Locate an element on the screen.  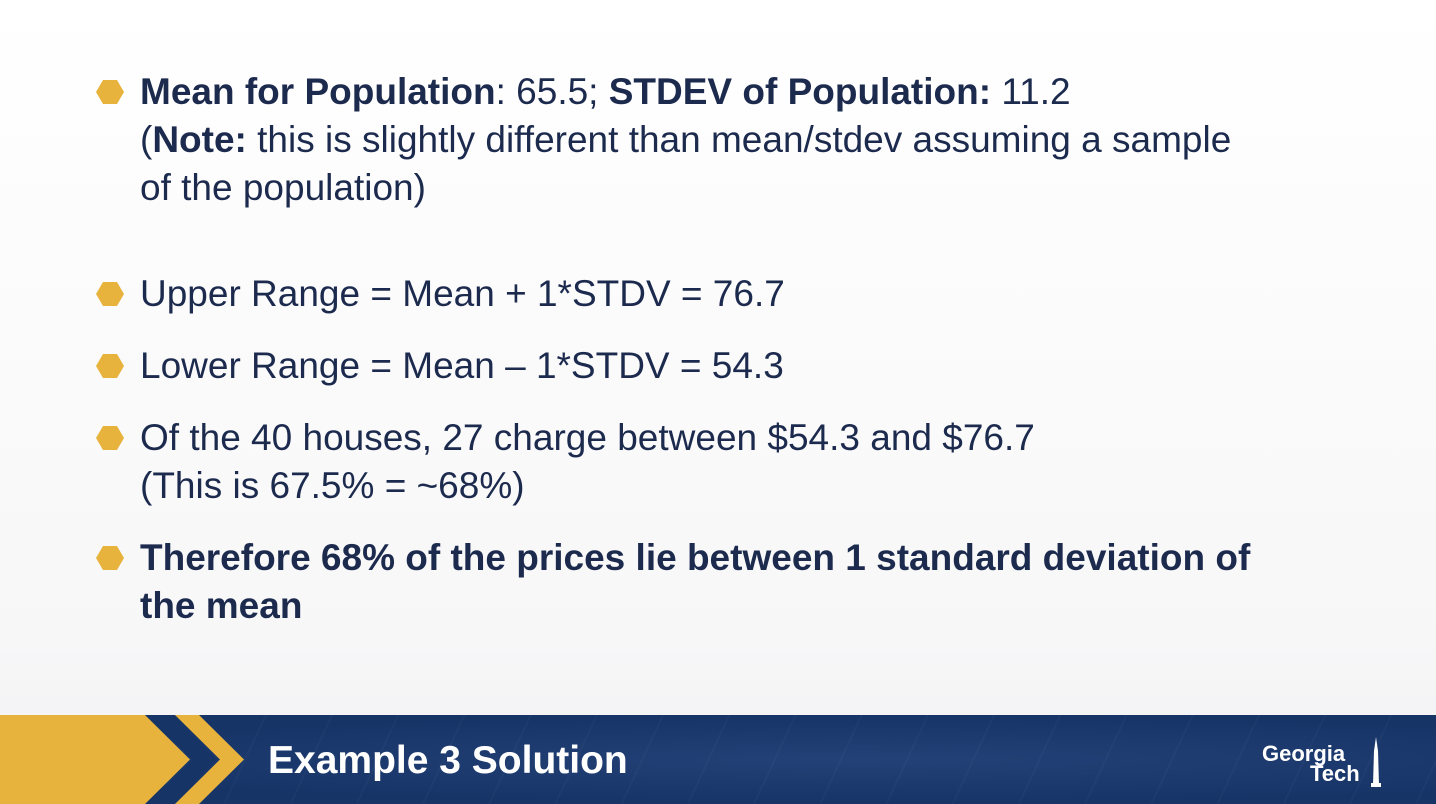
mean-value: : 65.5; is located at coordinates (552, 91).